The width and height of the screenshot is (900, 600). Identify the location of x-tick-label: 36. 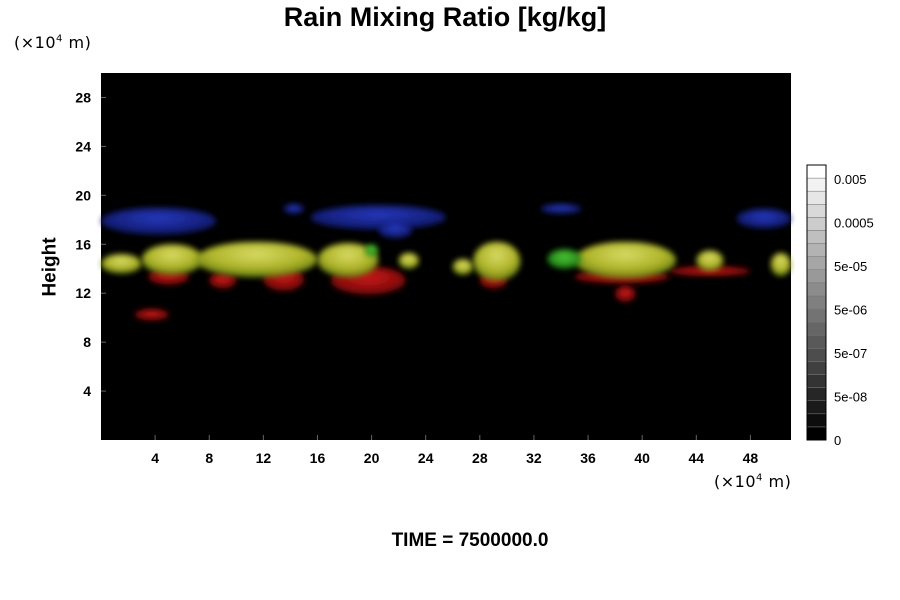
(588, 458).